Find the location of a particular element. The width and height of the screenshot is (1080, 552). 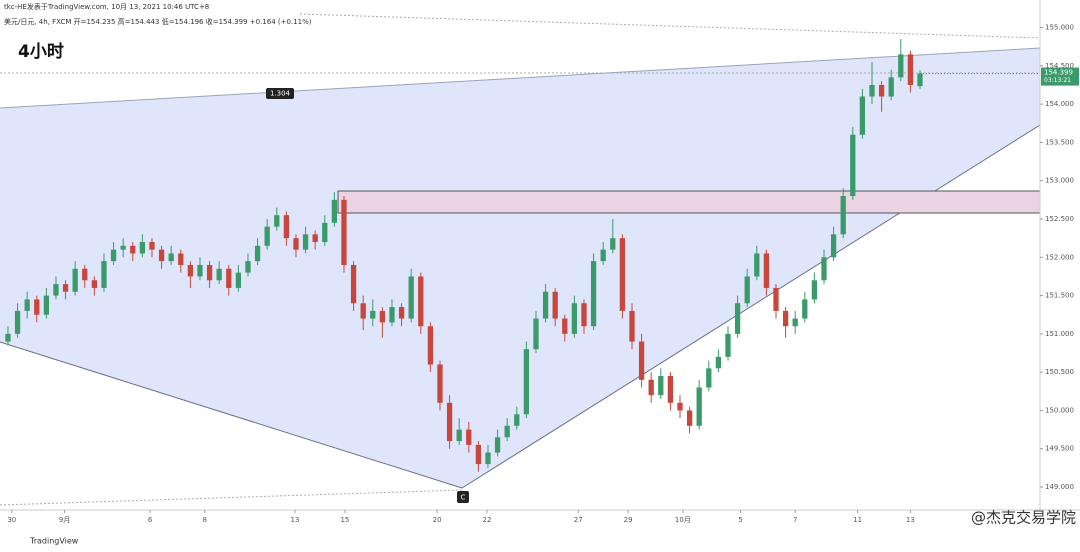

y-tick-label: 150.500 is located at coordinates (1059, 372).